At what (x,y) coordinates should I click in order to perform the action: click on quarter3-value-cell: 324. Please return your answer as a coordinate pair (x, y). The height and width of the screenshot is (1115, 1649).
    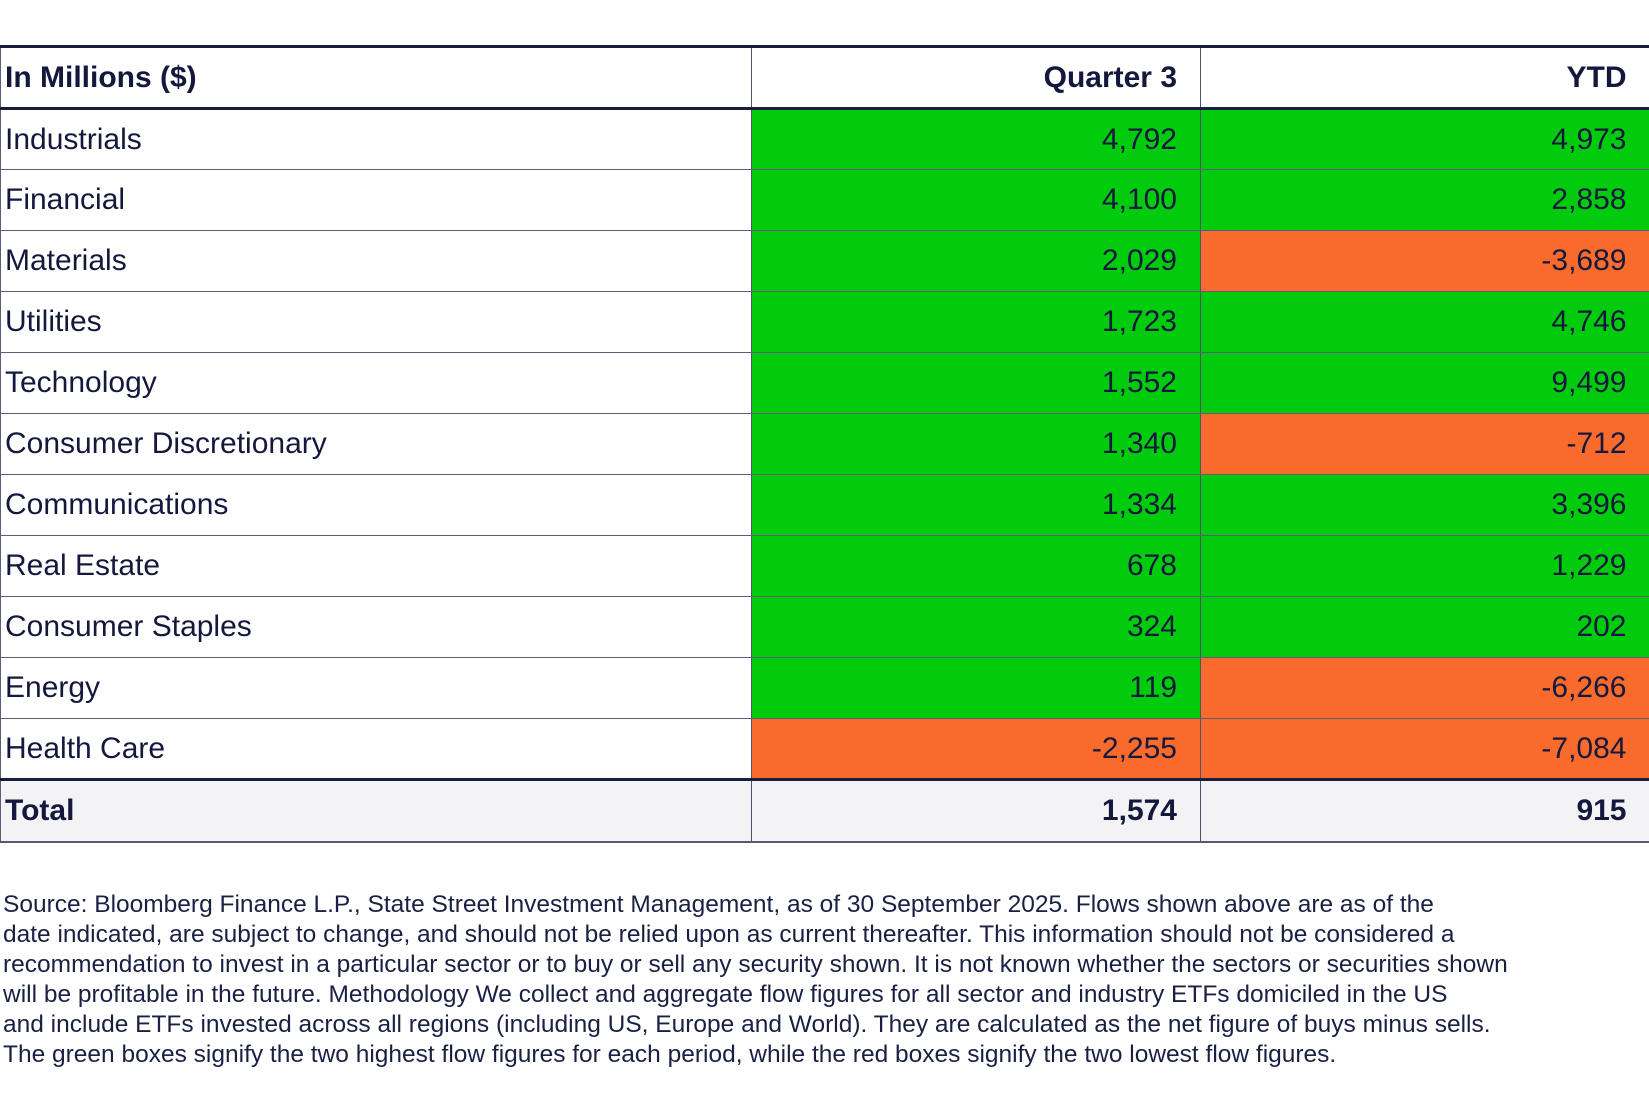
    Looking at the image, I should click on (976, 627).